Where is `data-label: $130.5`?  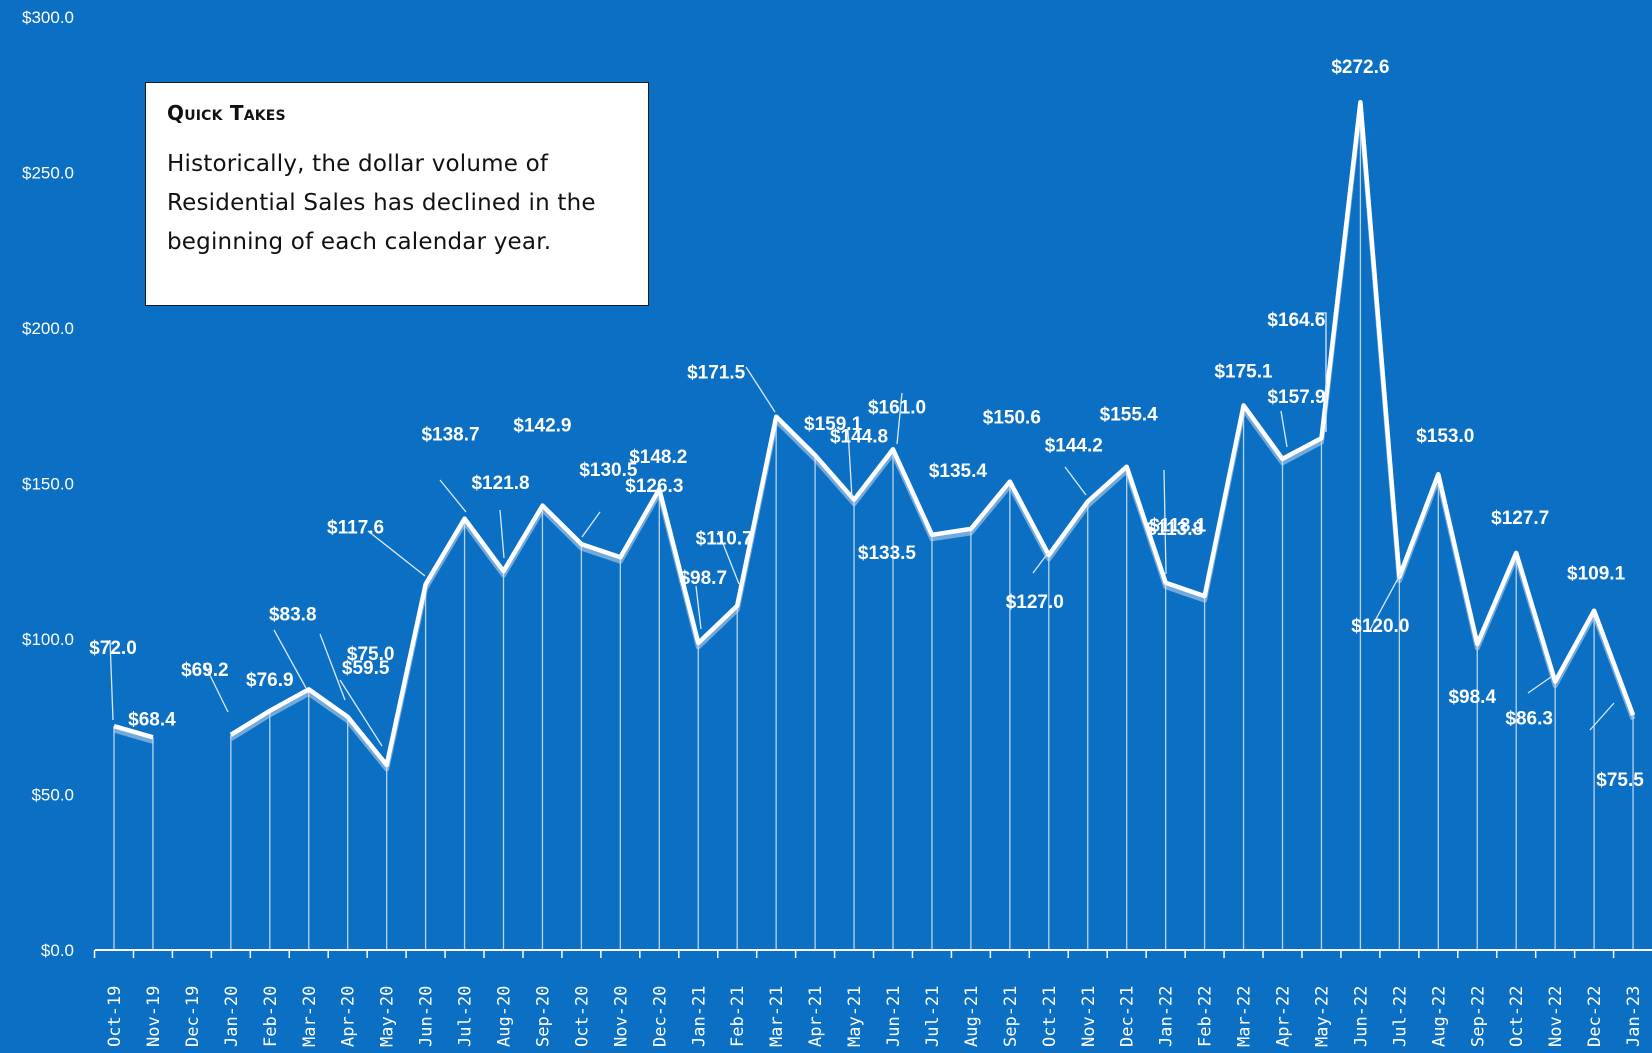
data-label: $130.5 is located at coordinates (608, 470).